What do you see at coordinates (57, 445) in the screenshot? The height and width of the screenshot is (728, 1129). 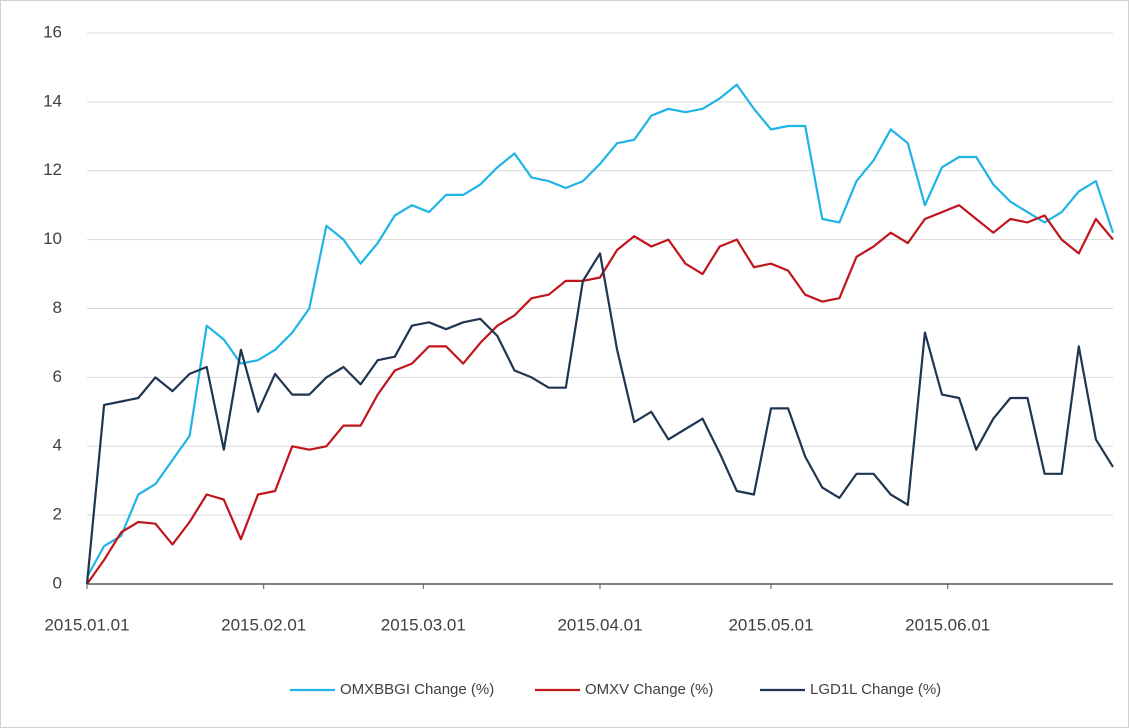 I see `y-tick-label: 4` at bounding box center [57, 445].